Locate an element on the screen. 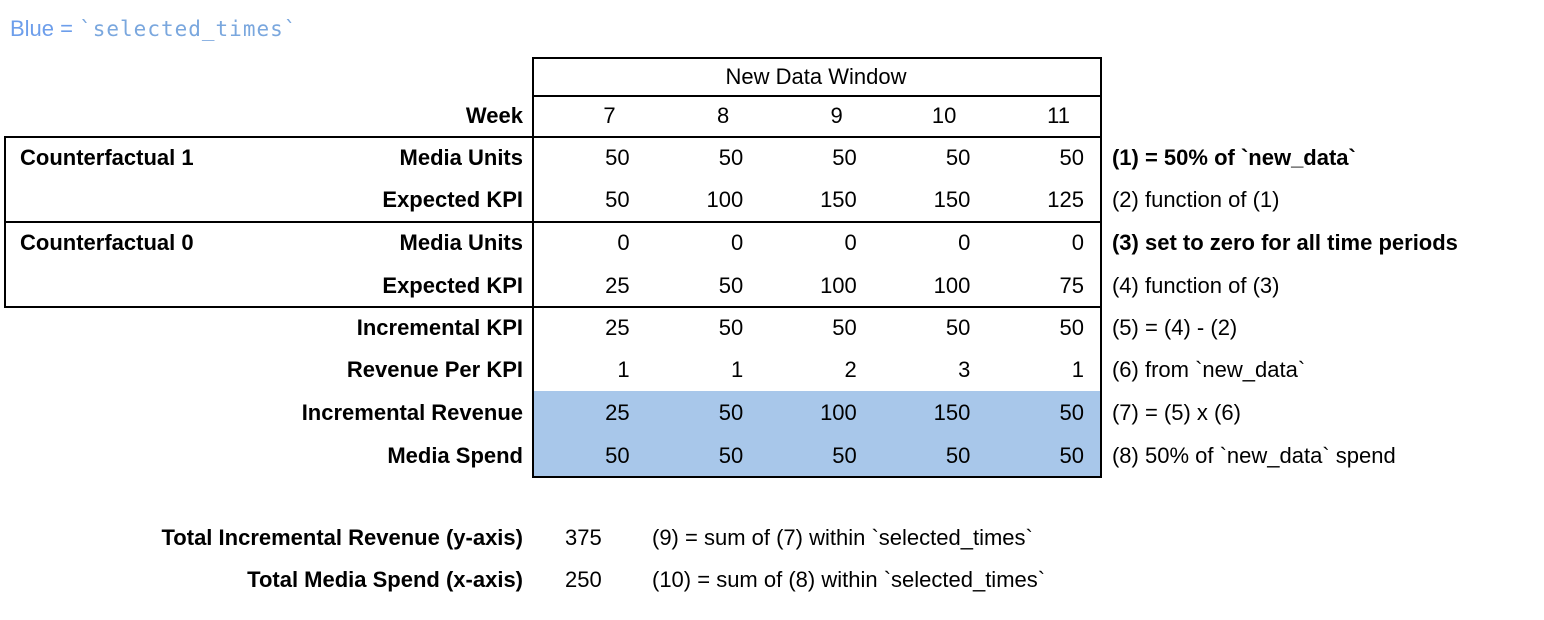  cell-value: 2 is located at coordinates (850, 369).